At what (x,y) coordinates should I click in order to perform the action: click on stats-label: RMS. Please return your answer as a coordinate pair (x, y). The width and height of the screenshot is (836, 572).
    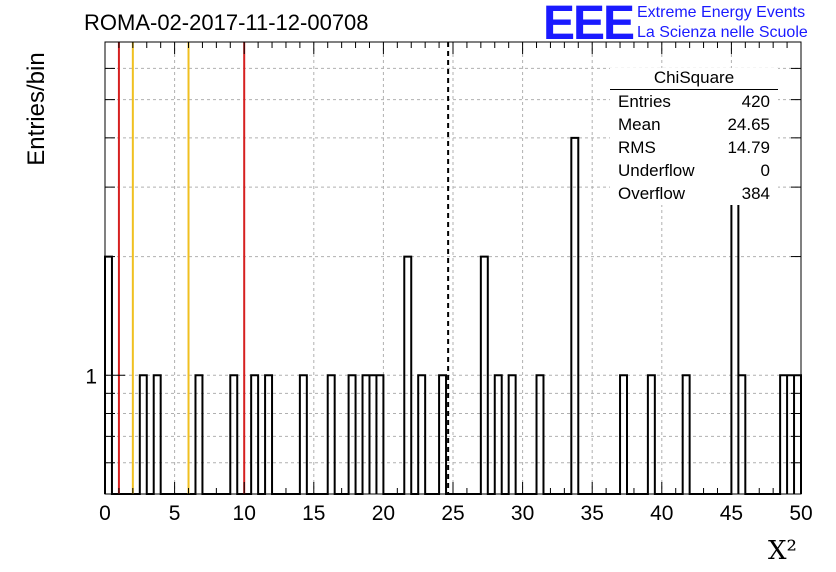
    Looking at the image, I should click on (637, 147).